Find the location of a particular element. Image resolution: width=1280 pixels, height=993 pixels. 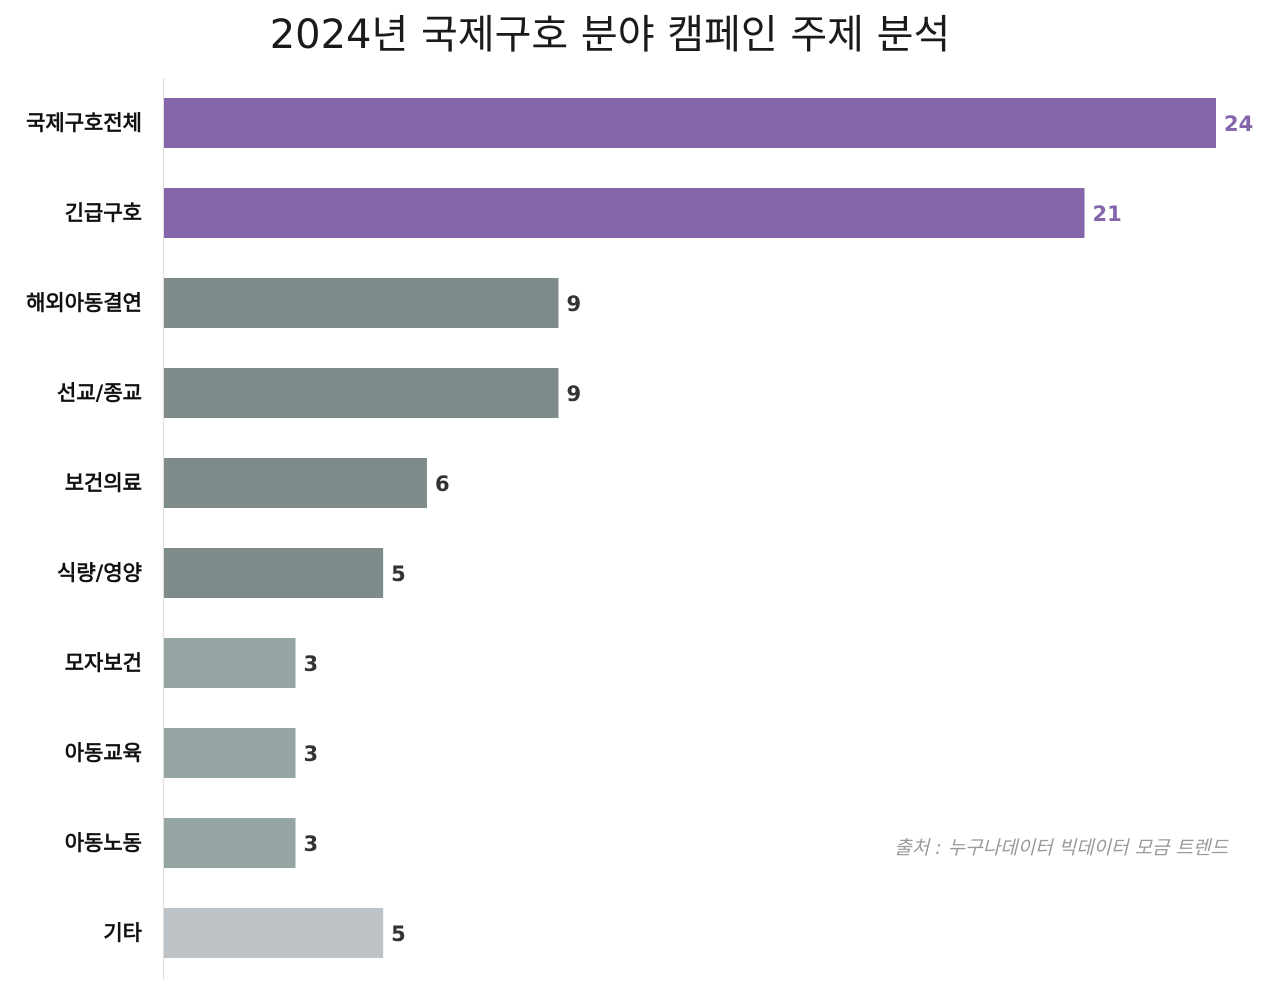

data-label: 6 is located at coordinates (442, 484).